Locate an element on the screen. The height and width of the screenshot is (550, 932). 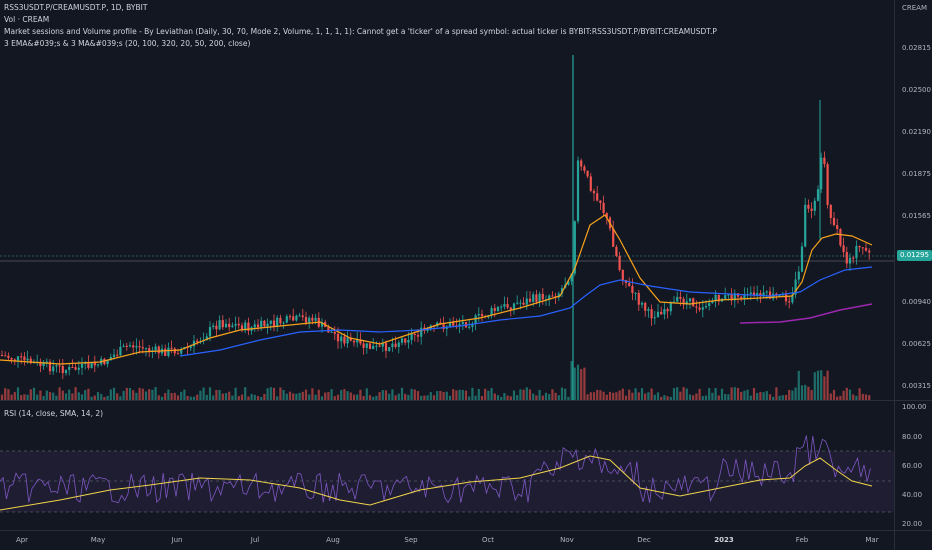
slow-ma-line is located at coordinates (806, 313).